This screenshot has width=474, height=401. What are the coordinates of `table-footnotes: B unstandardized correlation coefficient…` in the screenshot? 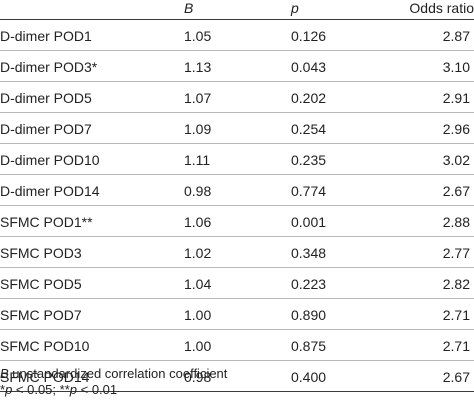 It's located at (113, 382).